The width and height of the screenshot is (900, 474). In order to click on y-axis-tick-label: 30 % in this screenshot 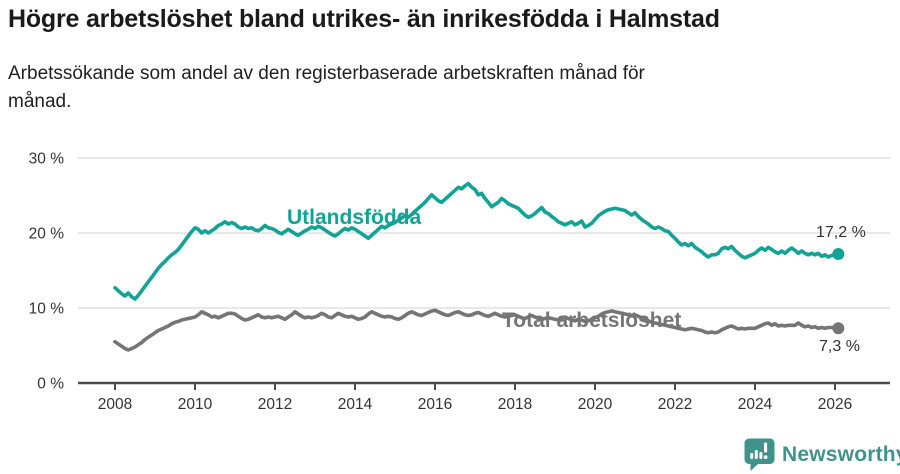, I will do `click(47, 159)`.